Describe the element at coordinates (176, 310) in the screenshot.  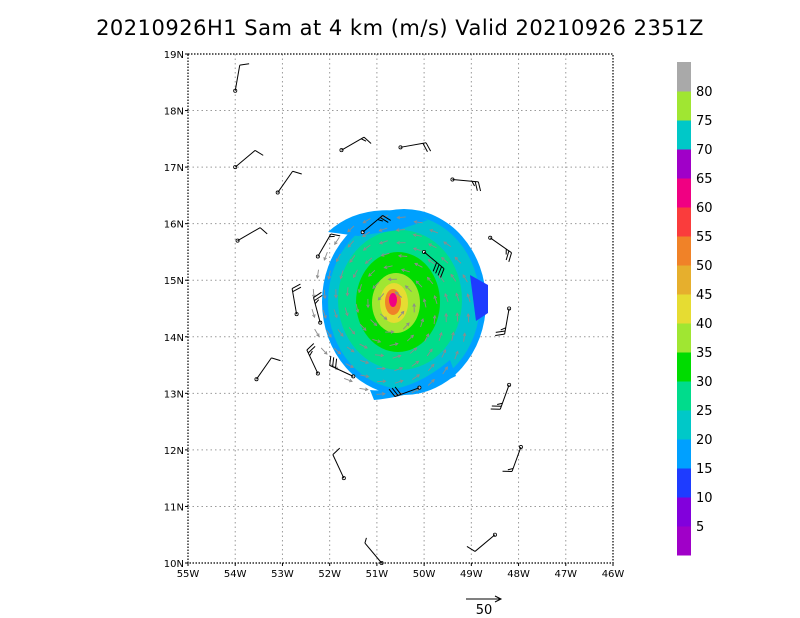
I see `latitude-axis: 10N 11N 12N 13N 14N 15N 16N 17N 18N 19N` at that location.